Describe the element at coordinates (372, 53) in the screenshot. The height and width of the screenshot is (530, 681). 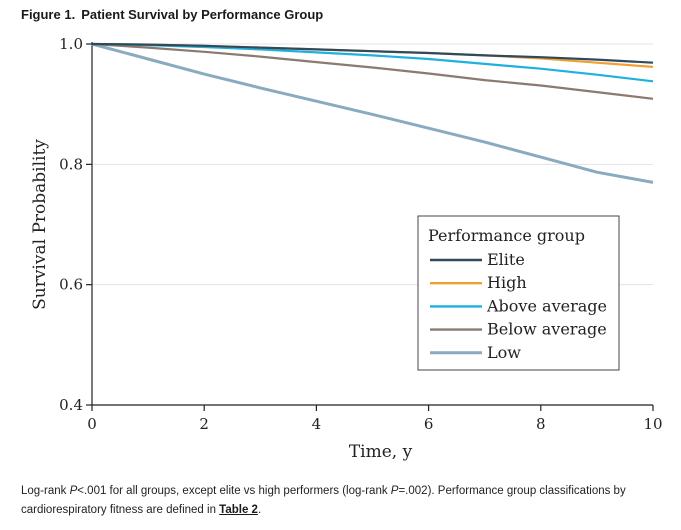
I see `series-line-elite` at that location.